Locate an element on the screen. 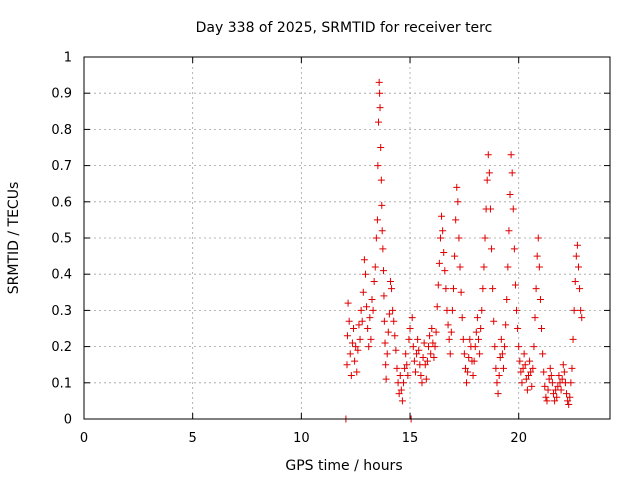 Image resolution: width=640 pixels, height=480 pixels. y-tick-label: 0.1 is located at coordinates (61, 383).